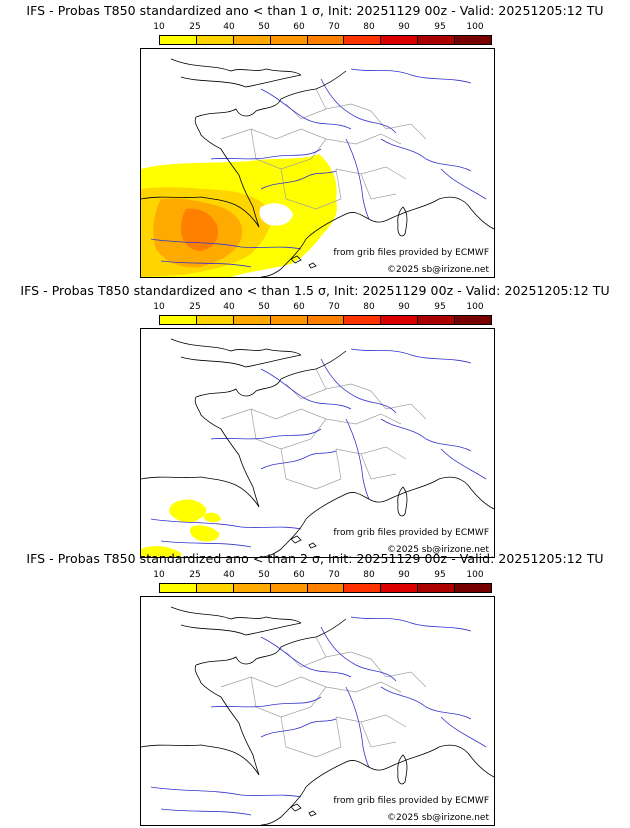  Describe the element at coordinates (411, 253) in the screenshot. I see `source-credit: from grib files provided by ECMWF` at that location.